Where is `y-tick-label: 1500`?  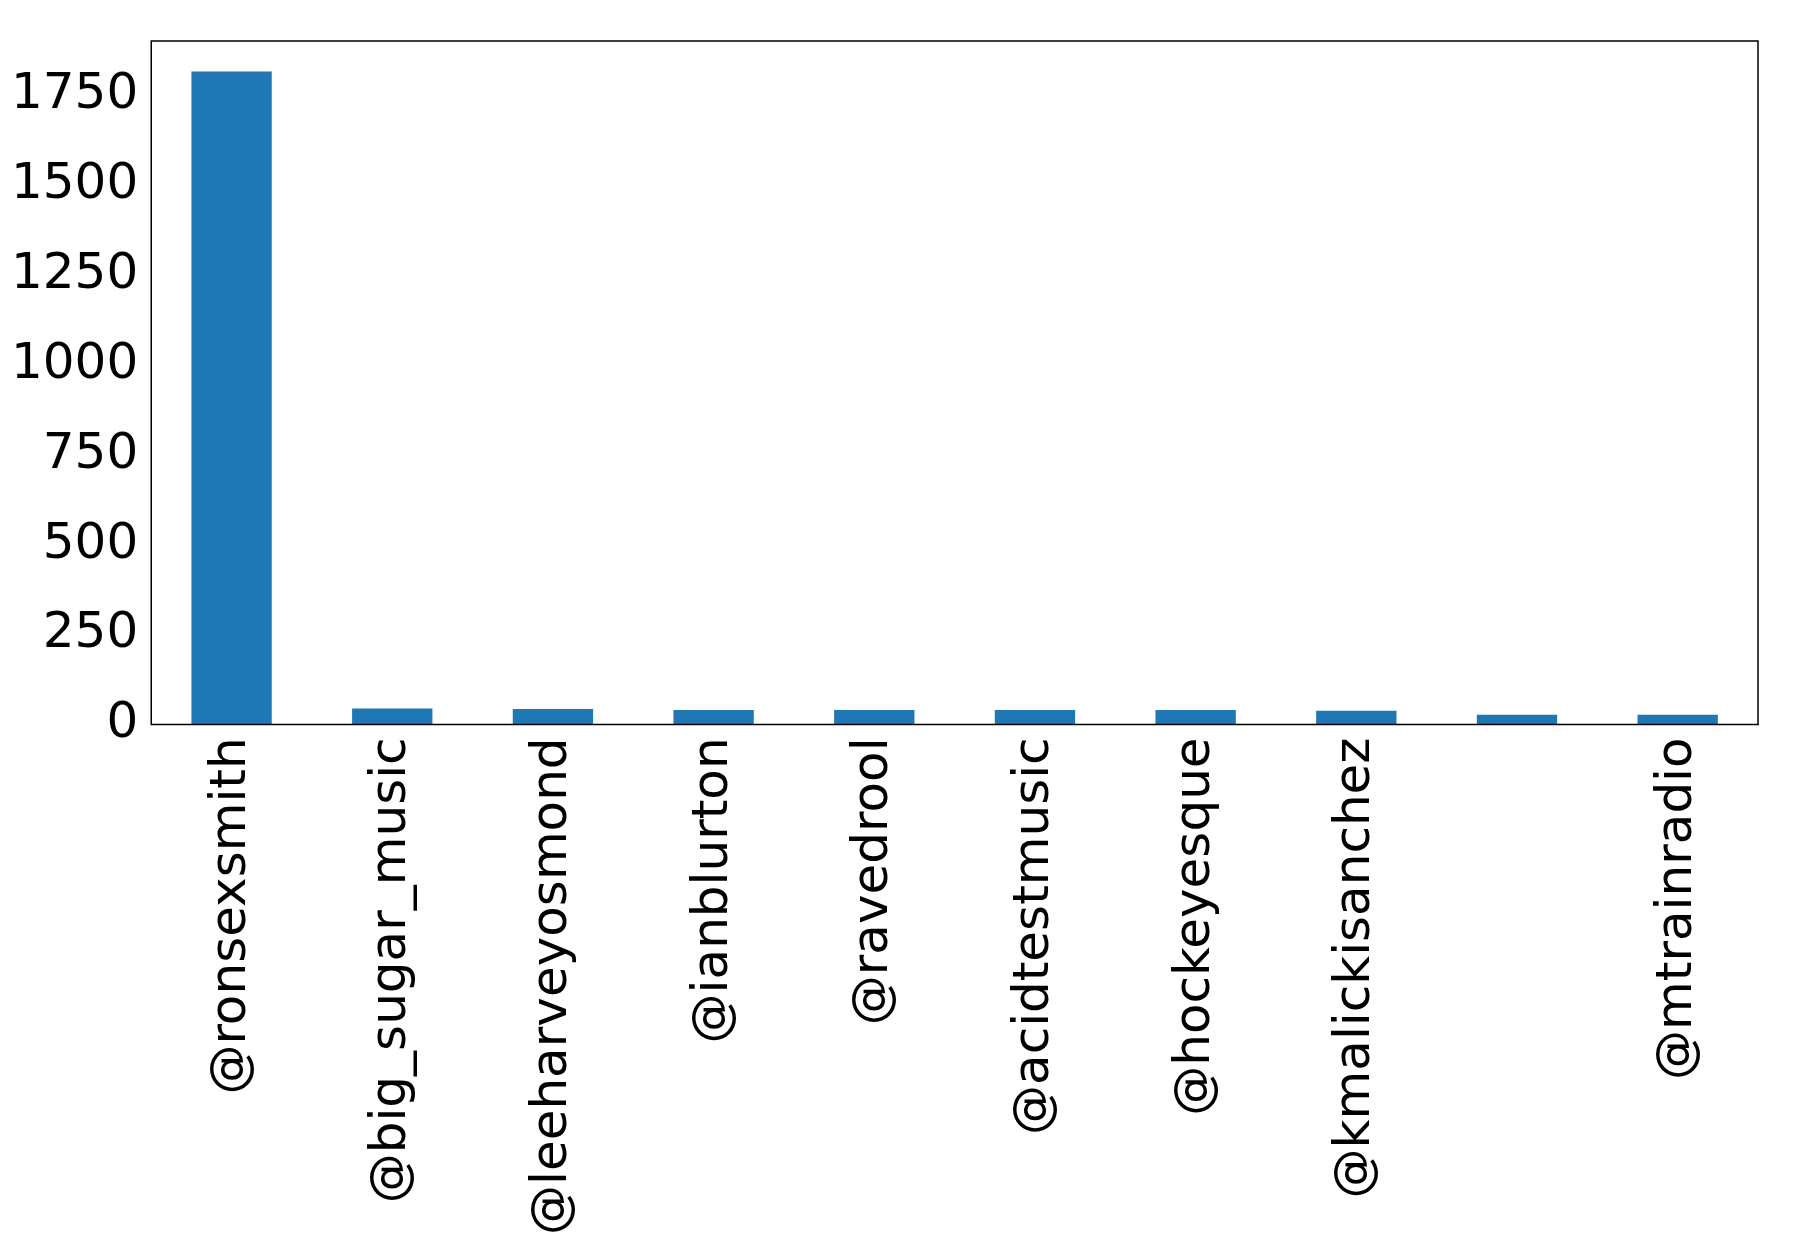 y-tick-label: 1500 is located at coordinates (75, 180).